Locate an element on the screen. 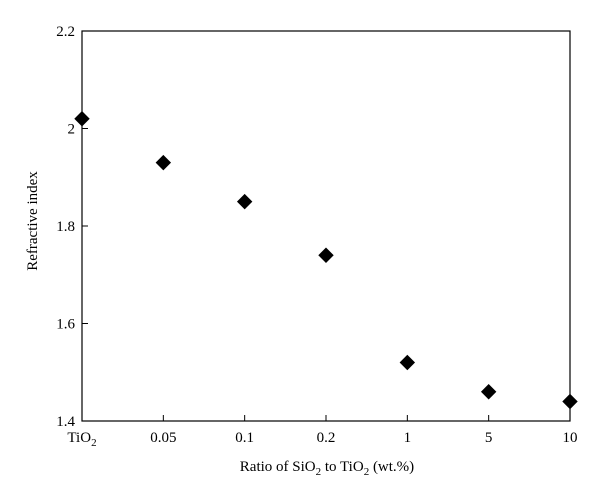 Image resolution: width=600 pixels, height=498 pixels. x-tick-label-subscript: 2 is located at coordinates (94, 443).